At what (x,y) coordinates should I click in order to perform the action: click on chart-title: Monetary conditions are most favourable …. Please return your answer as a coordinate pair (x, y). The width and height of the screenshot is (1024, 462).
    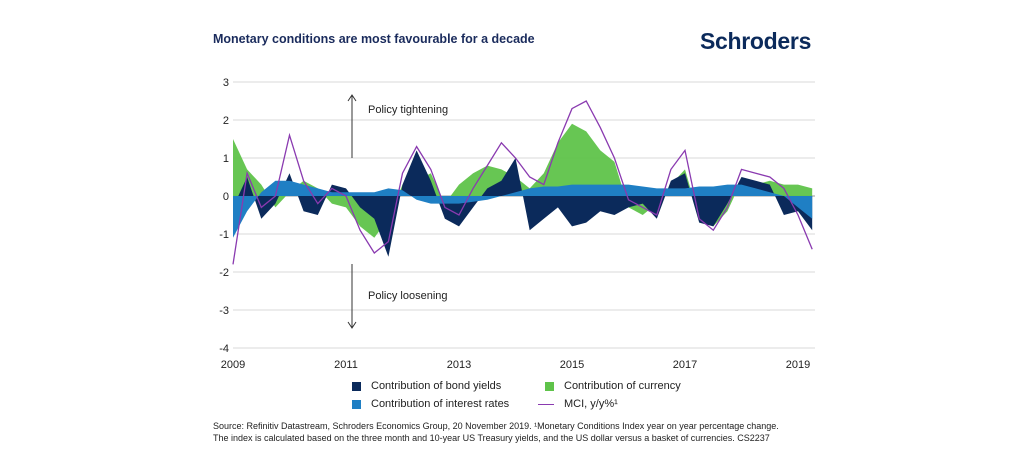
    Looking at the image, I should click on (374, 39).